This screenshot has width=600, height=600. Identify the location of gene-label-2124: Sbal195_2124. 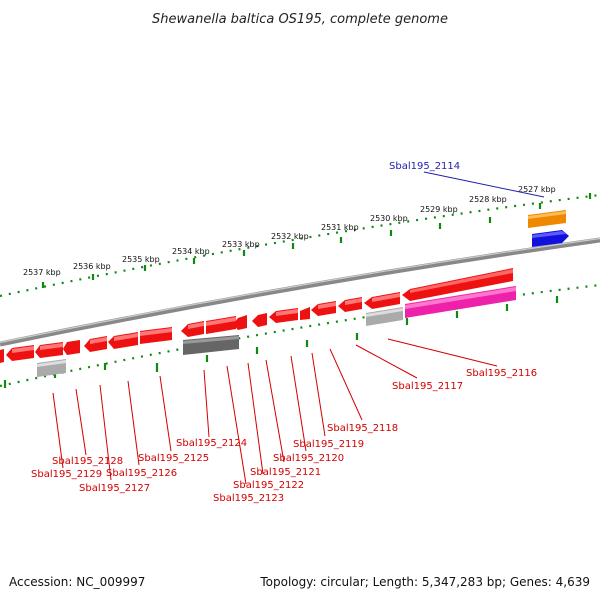
(211, 443).